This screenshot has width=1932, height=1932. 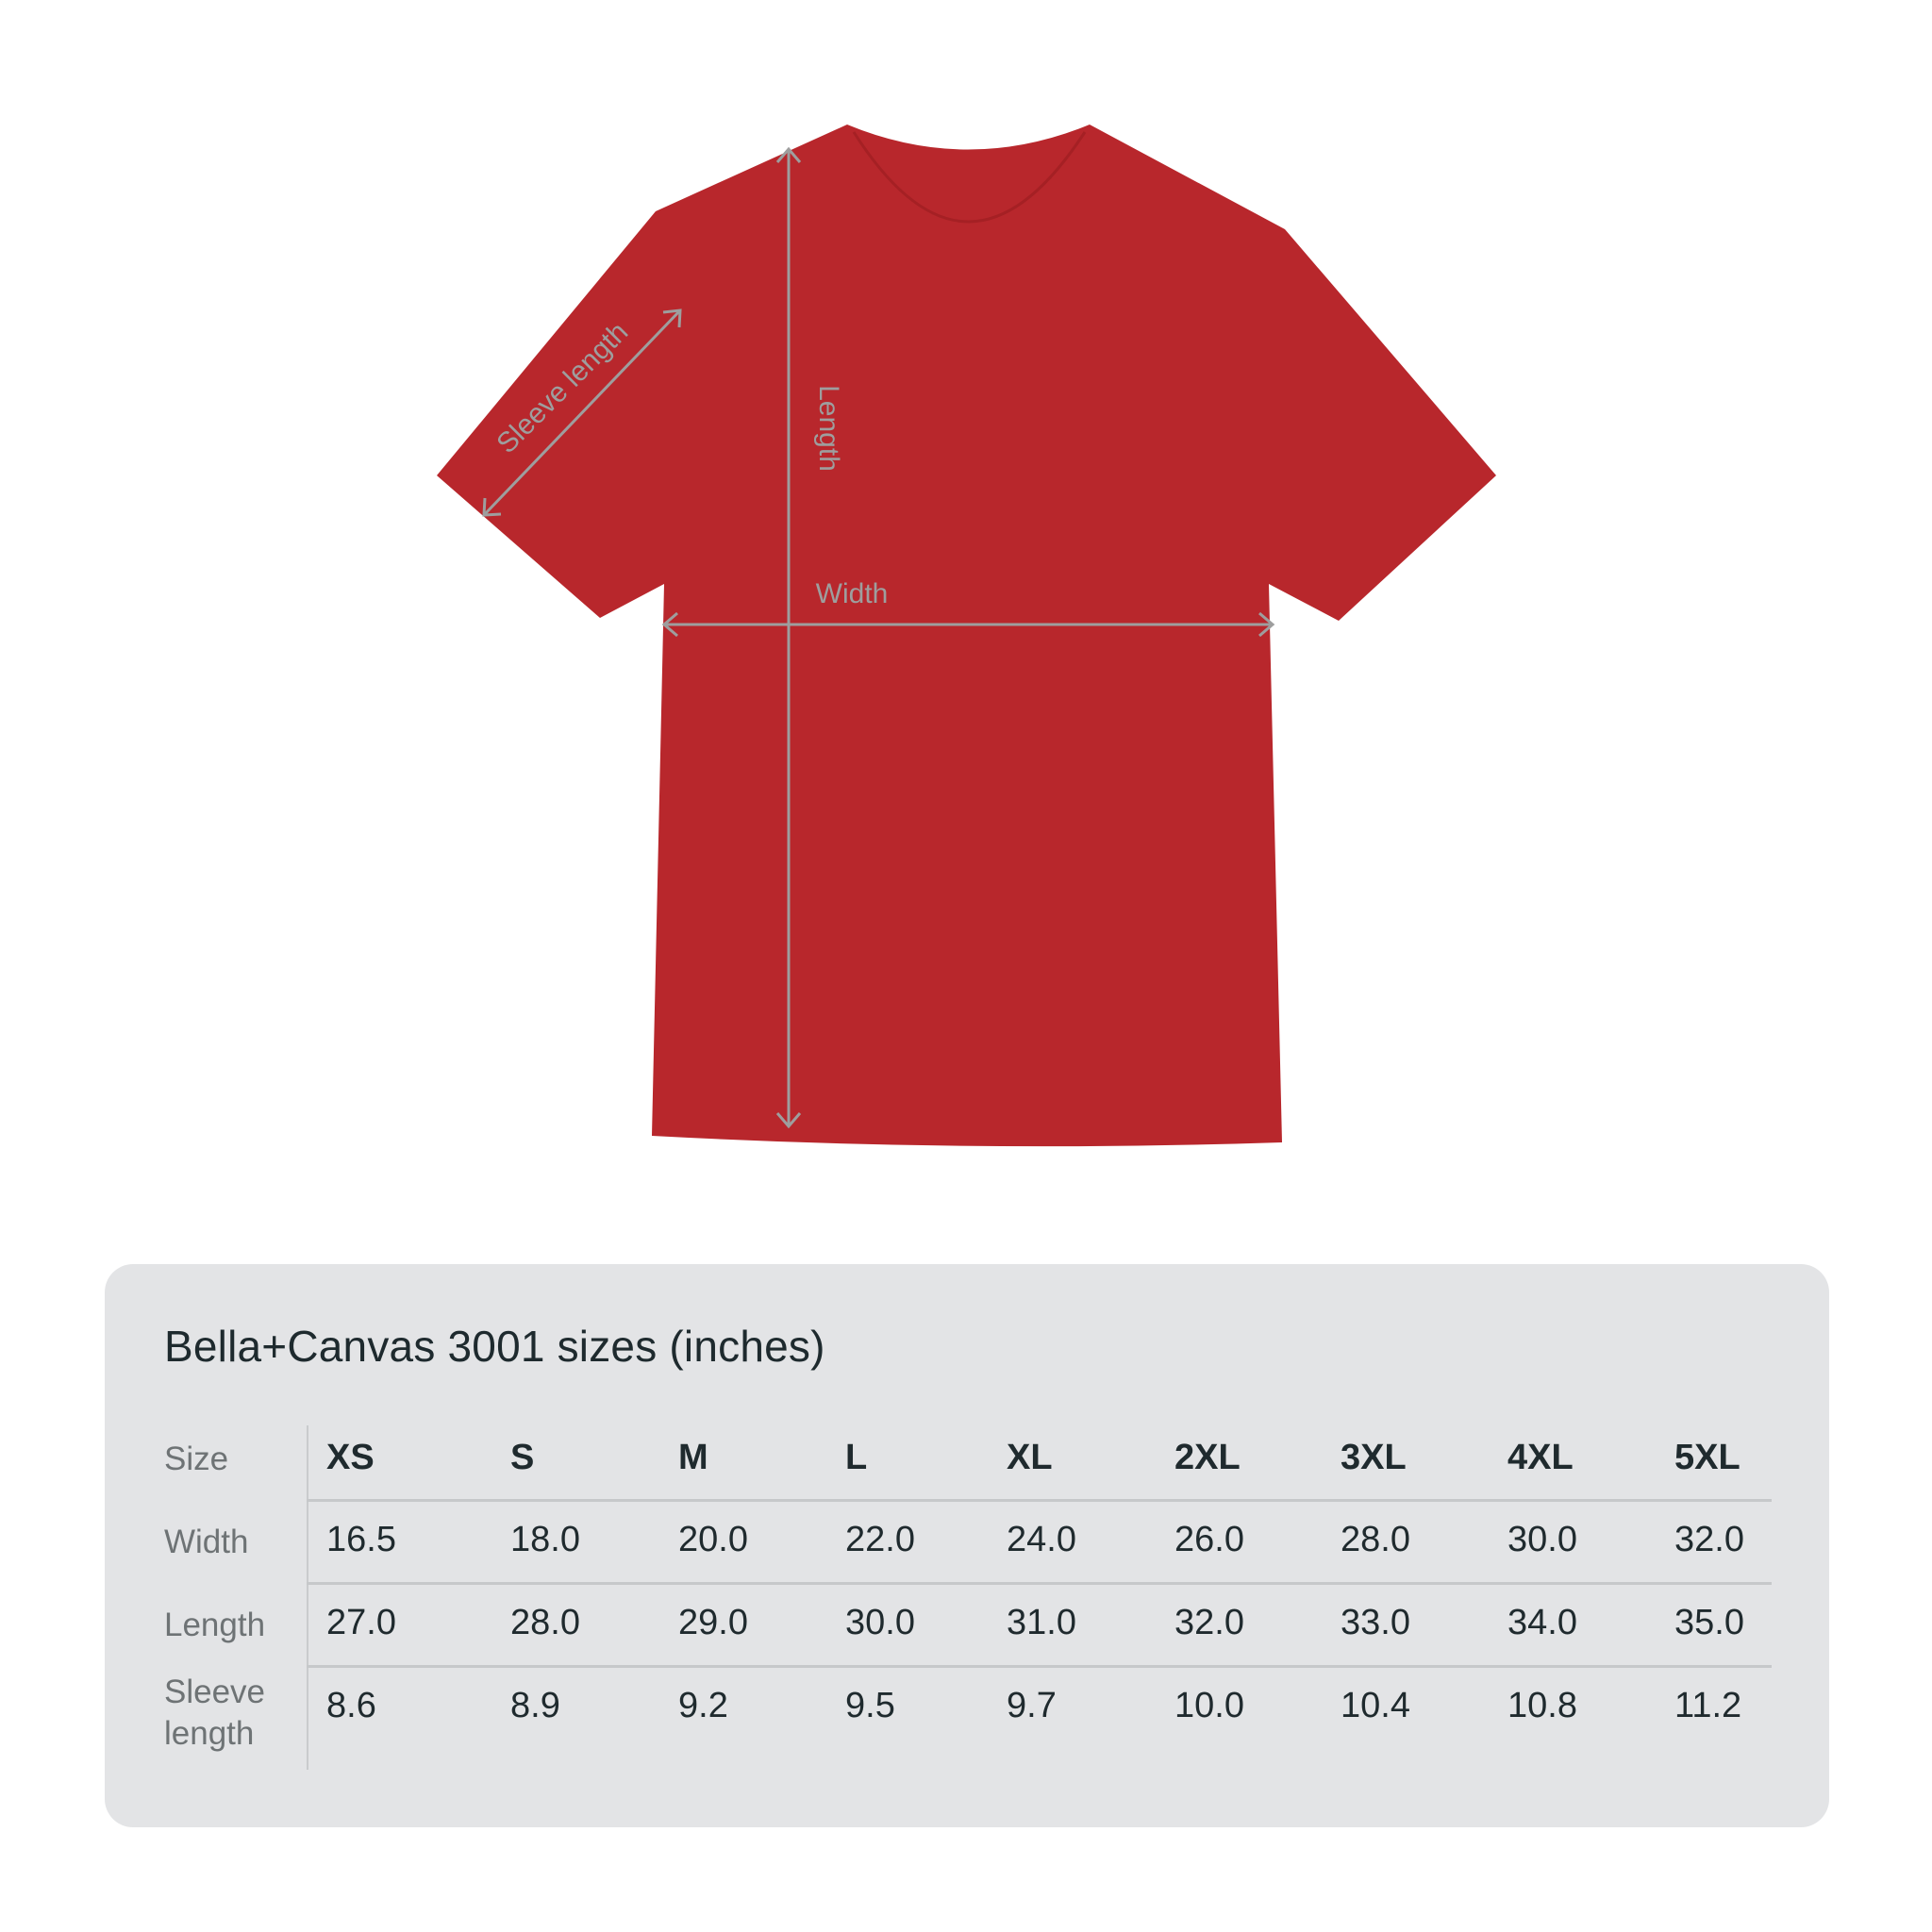 What do you see at coordinates (853, 594) in the screenshot?
I see `width-label: Width` at bounding box center [853, 594].